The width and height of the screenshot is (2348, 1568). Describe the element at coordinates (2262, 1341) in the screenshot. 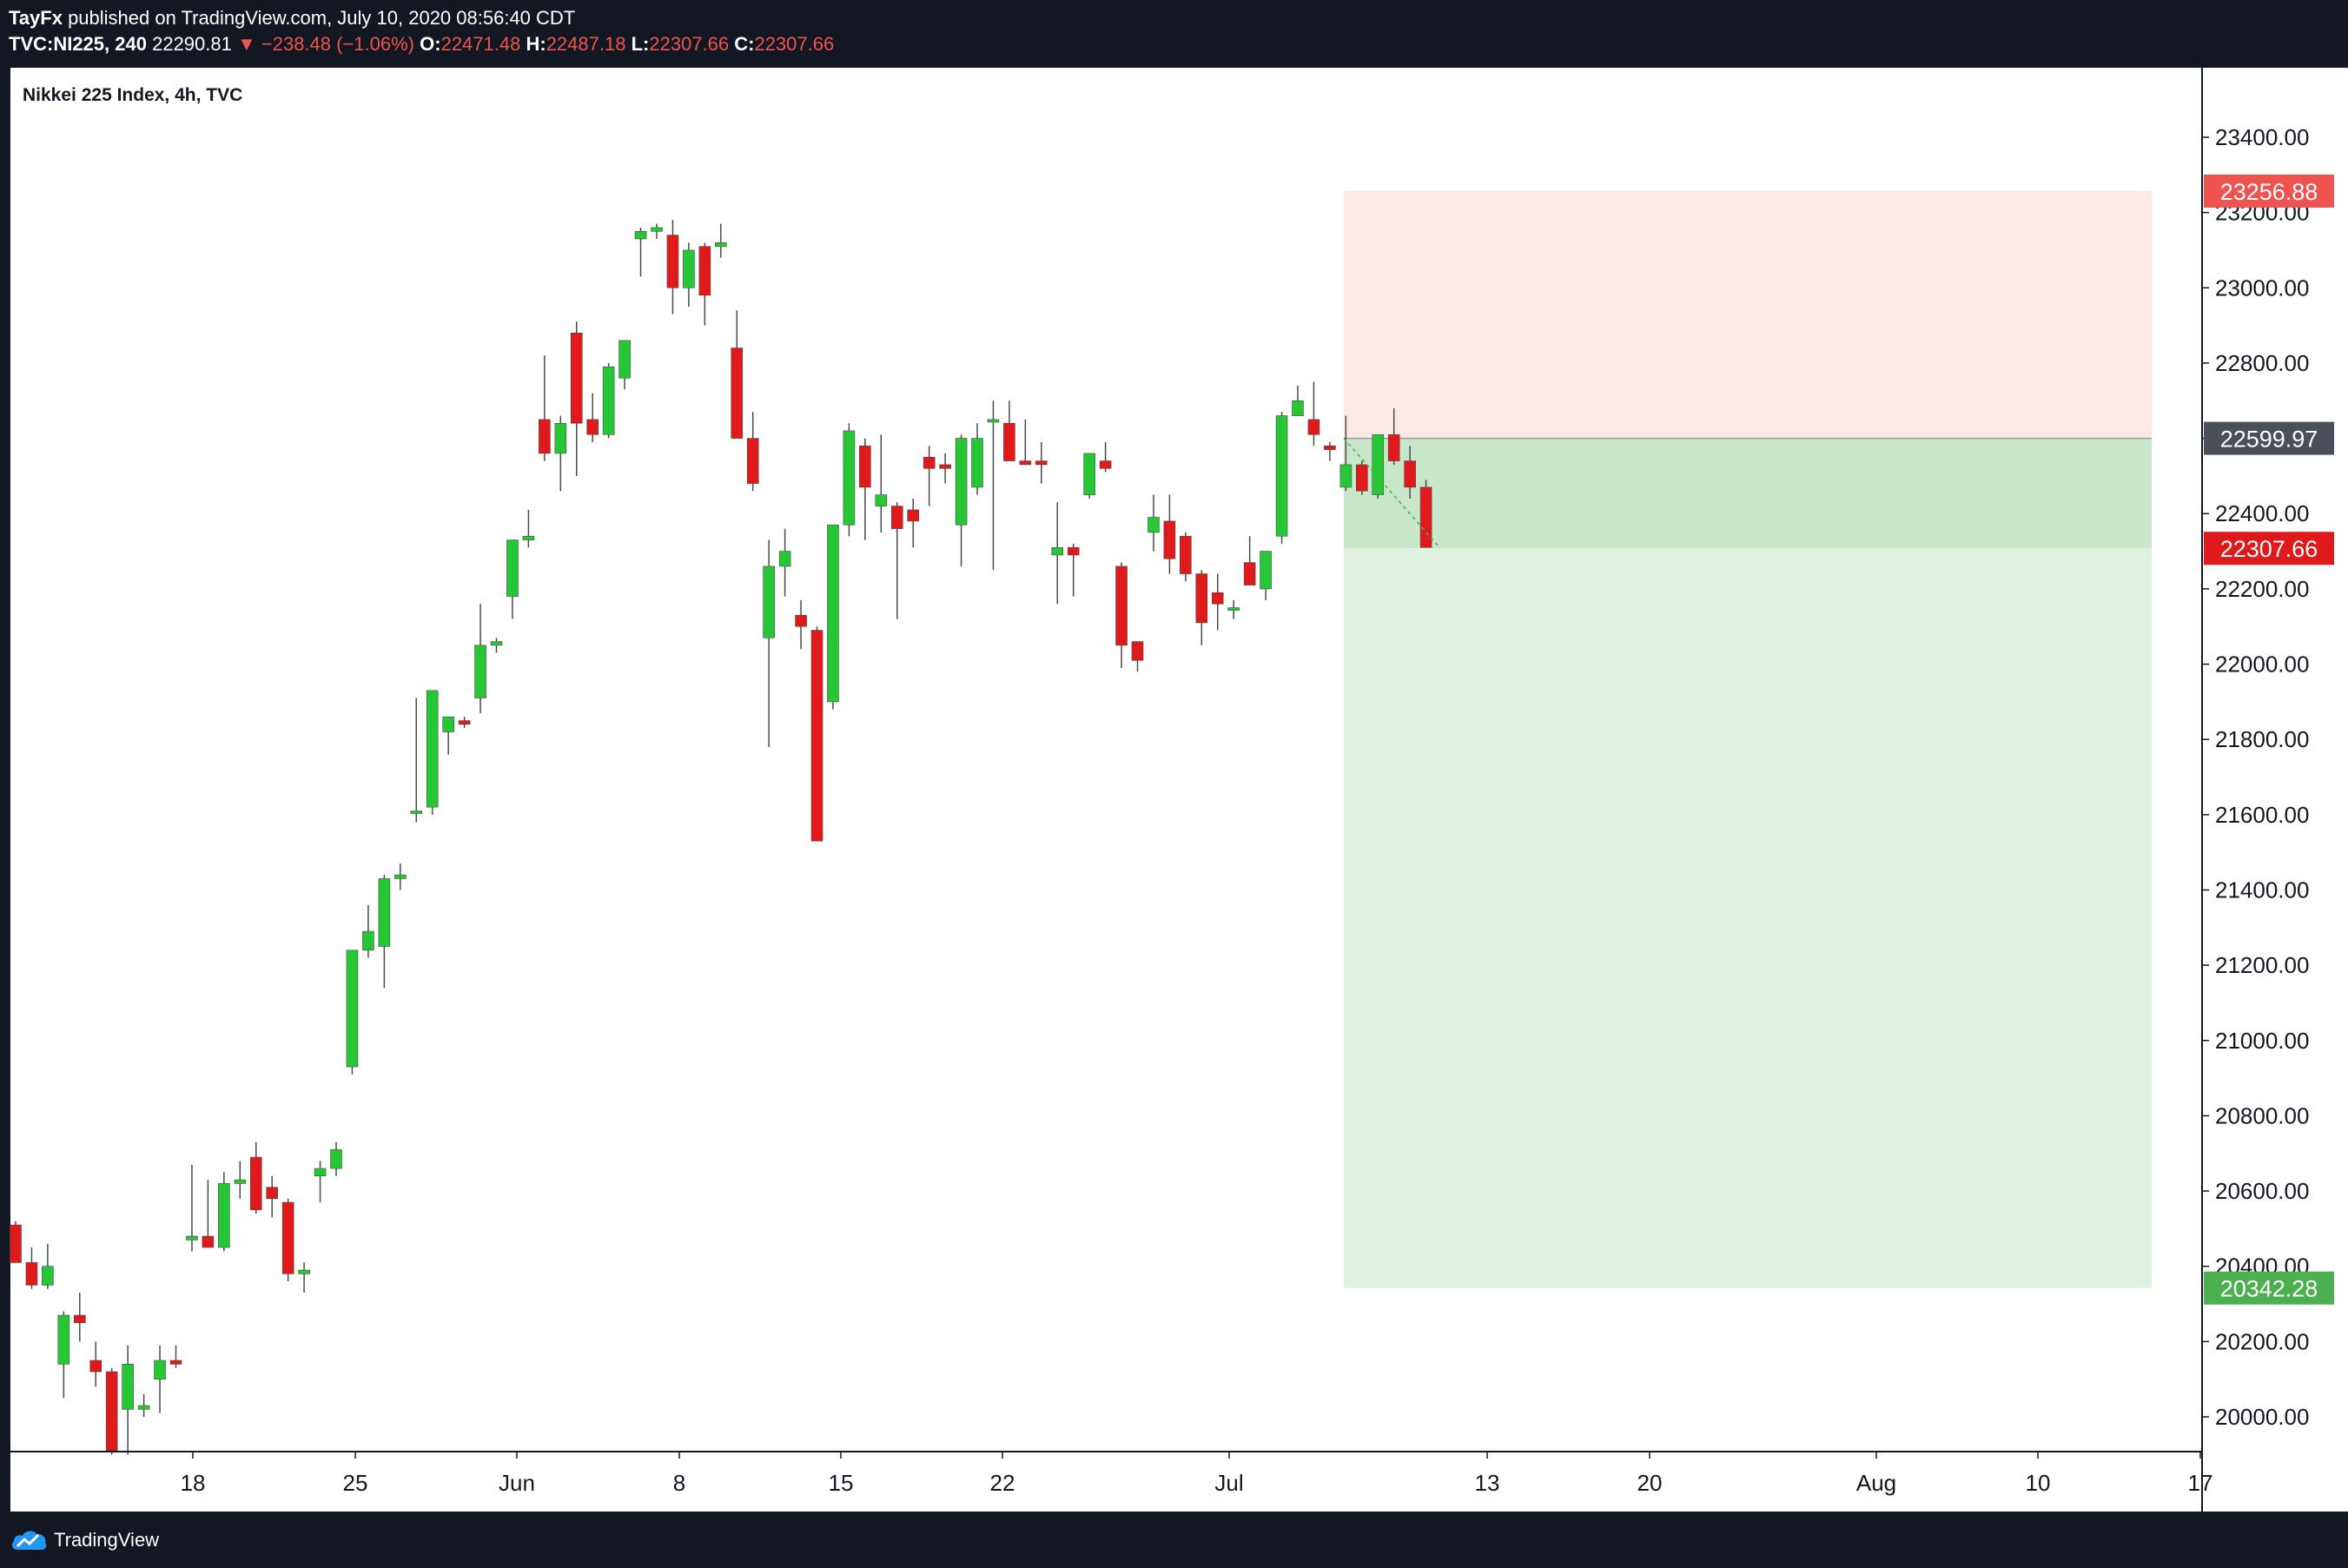

I see `y-tick-label: 20200.00` at that location.